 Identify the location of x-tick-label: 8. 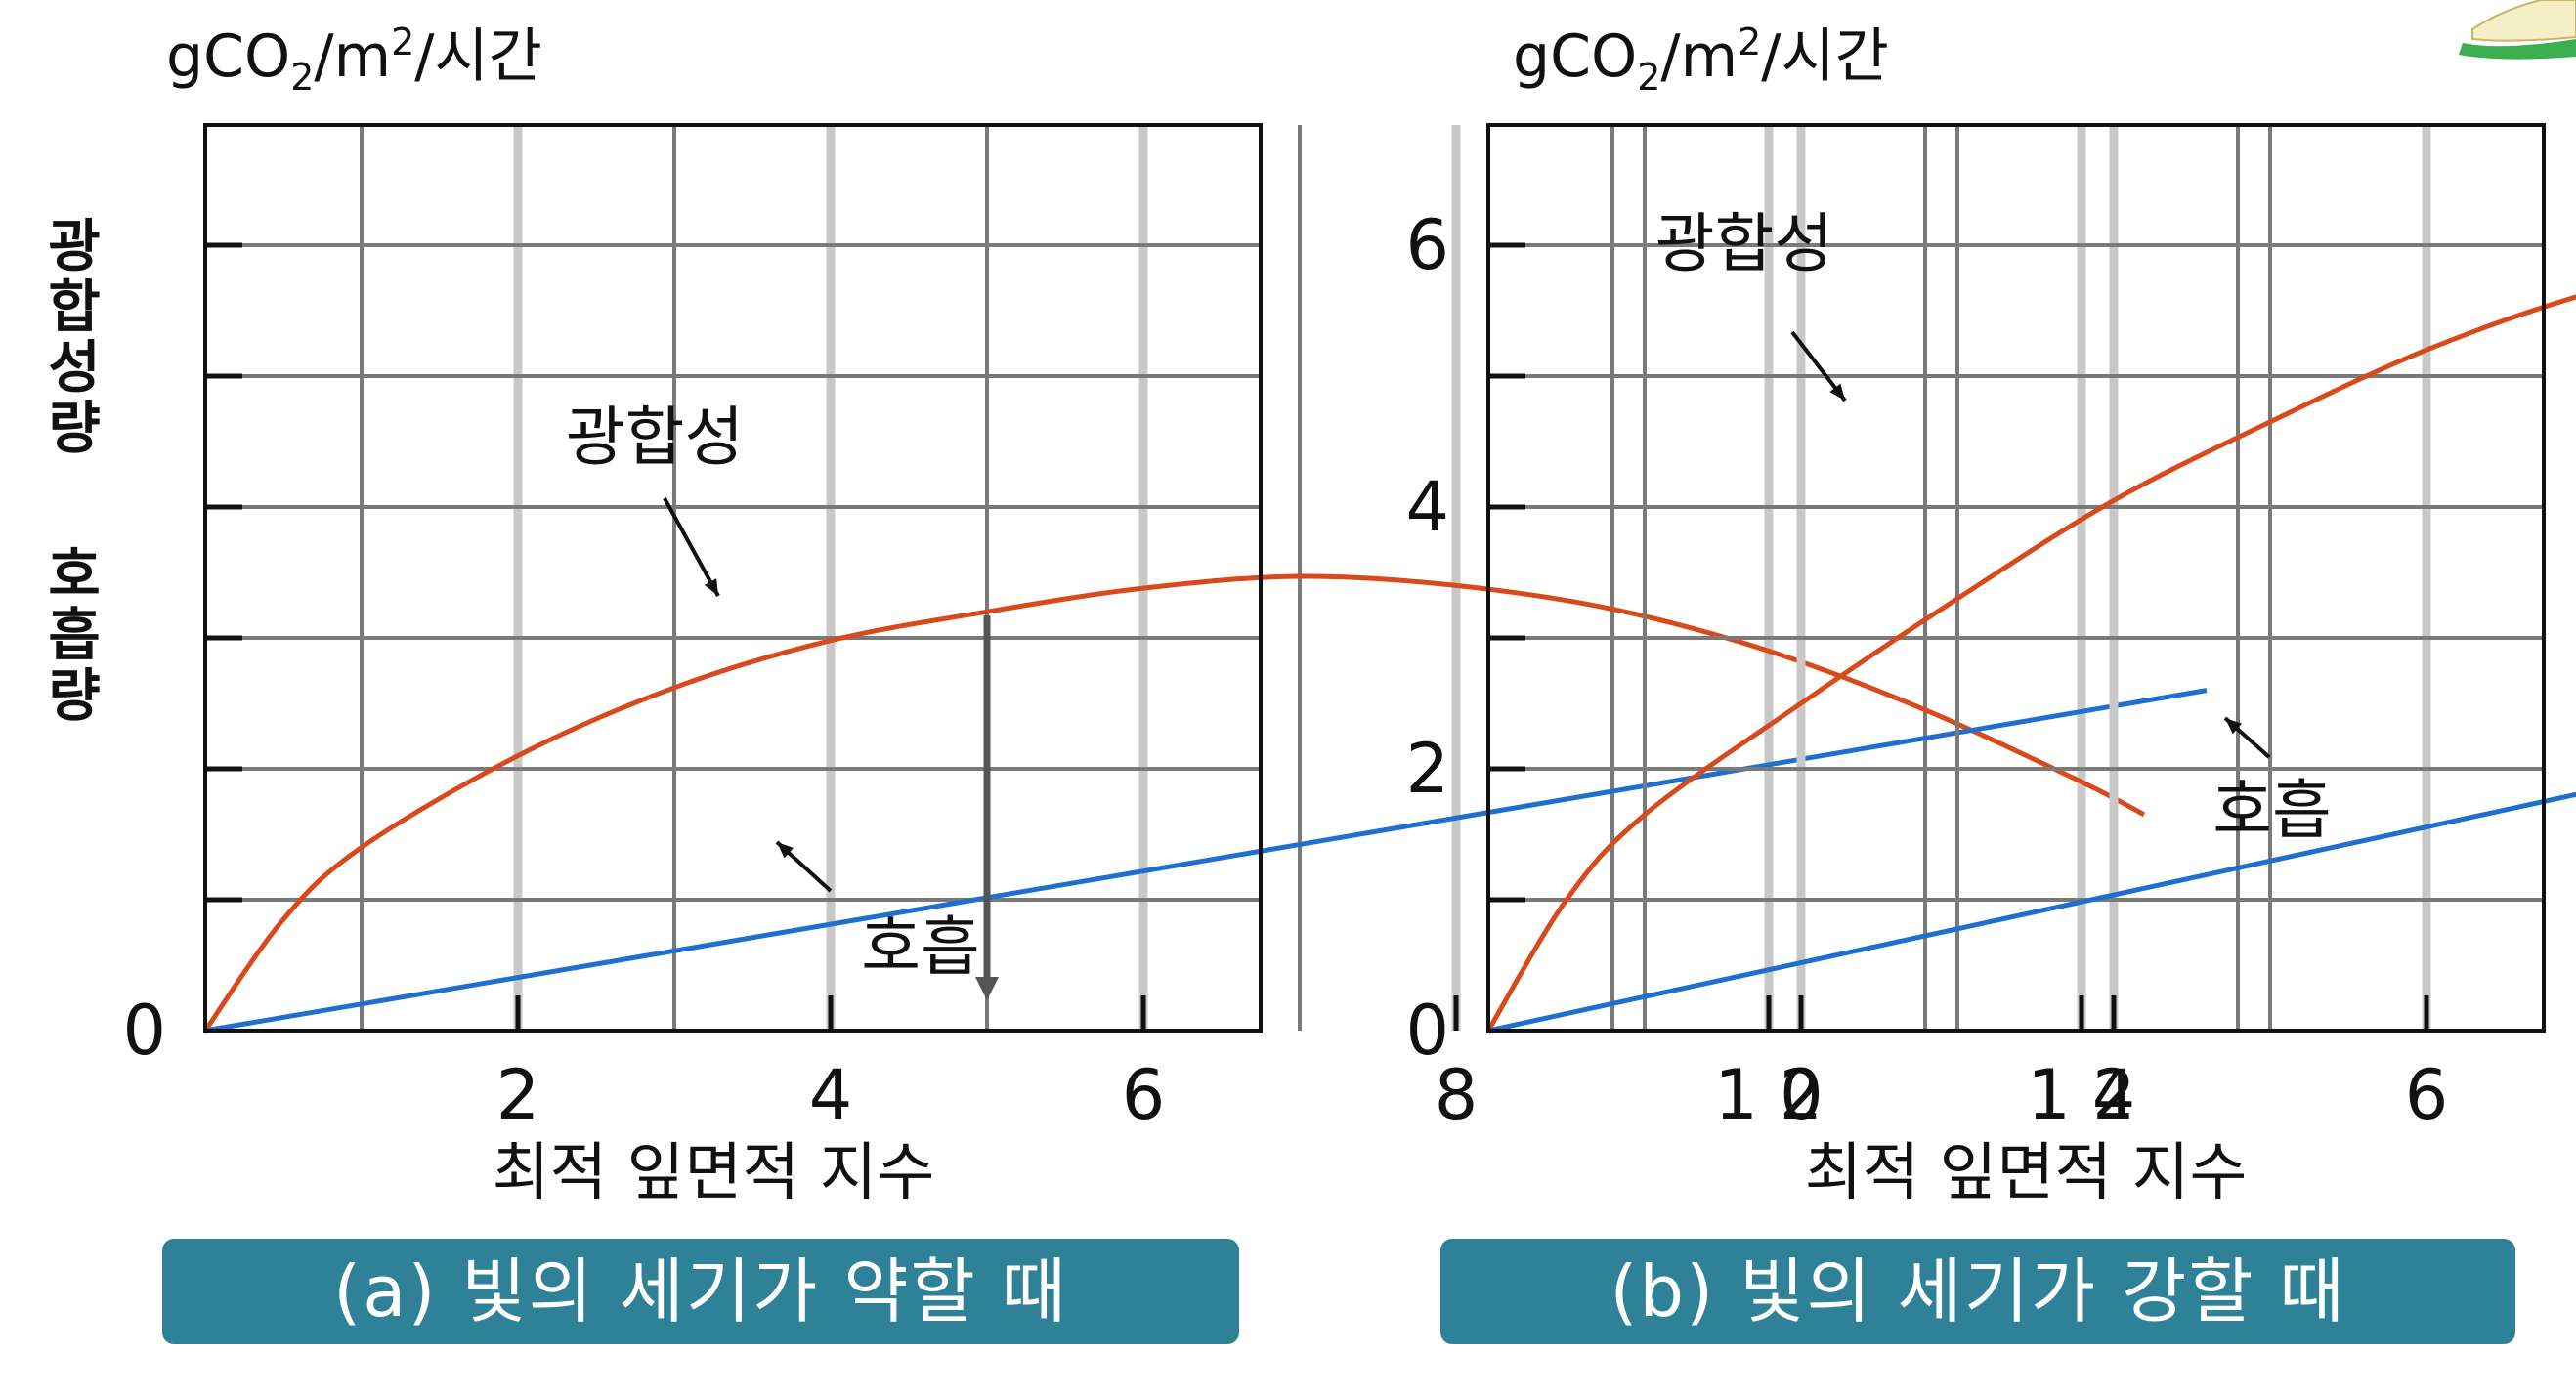
(1457, 1095).